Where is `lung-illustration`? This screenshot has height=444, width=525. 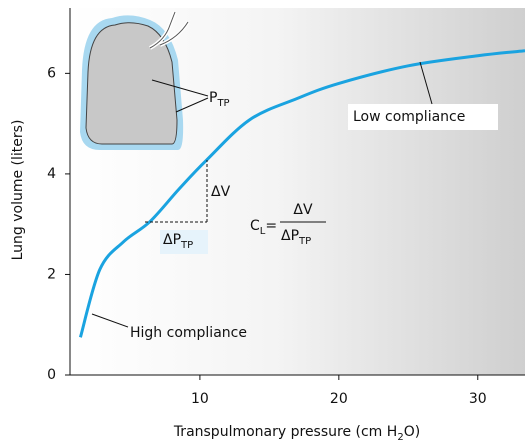 lung-illustration is located at coordinates (144, 80).